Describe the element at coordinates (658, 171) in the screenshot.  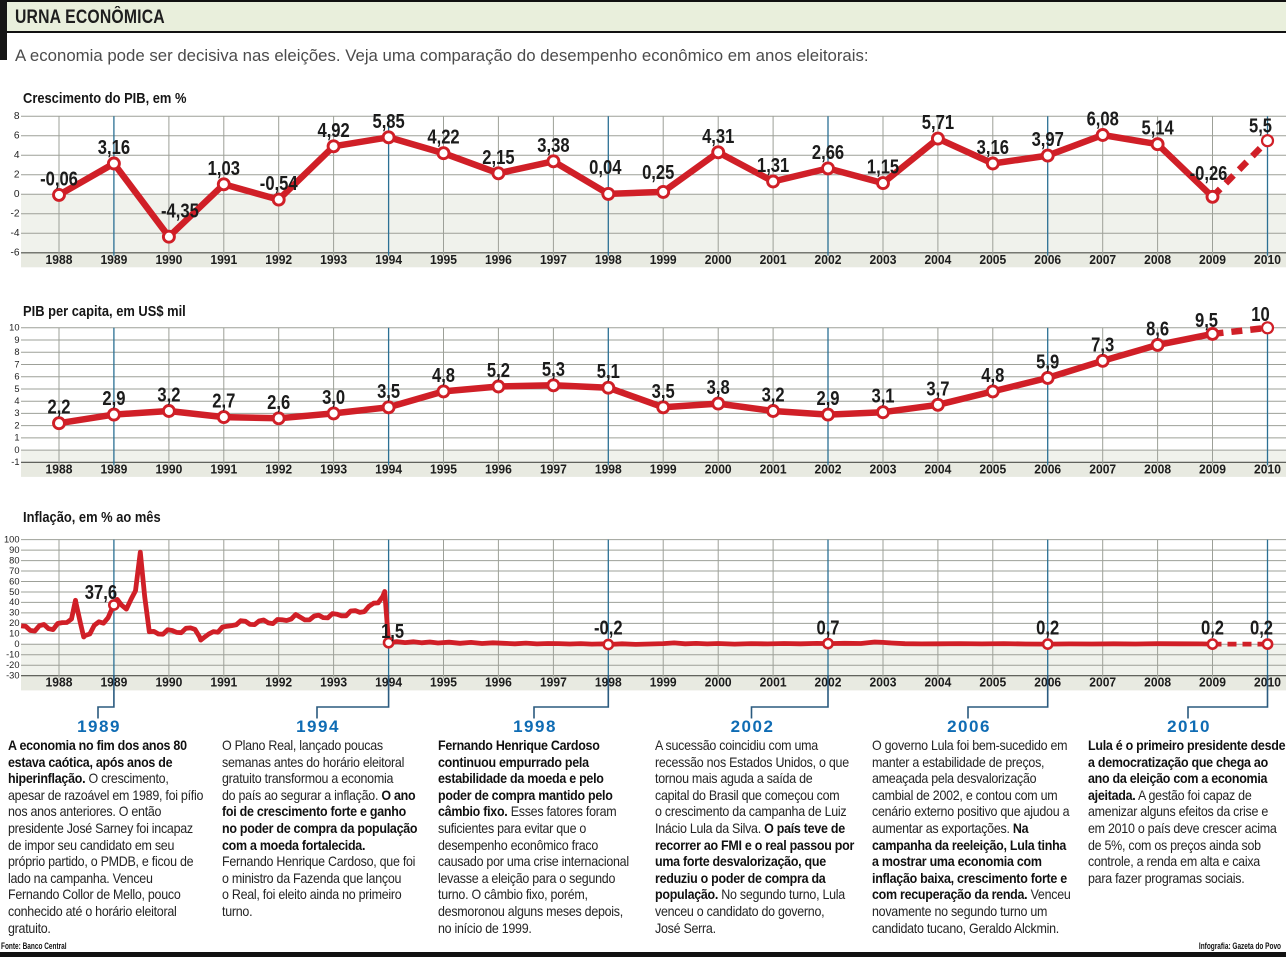
I see `svg-text: 0,25` at that location.